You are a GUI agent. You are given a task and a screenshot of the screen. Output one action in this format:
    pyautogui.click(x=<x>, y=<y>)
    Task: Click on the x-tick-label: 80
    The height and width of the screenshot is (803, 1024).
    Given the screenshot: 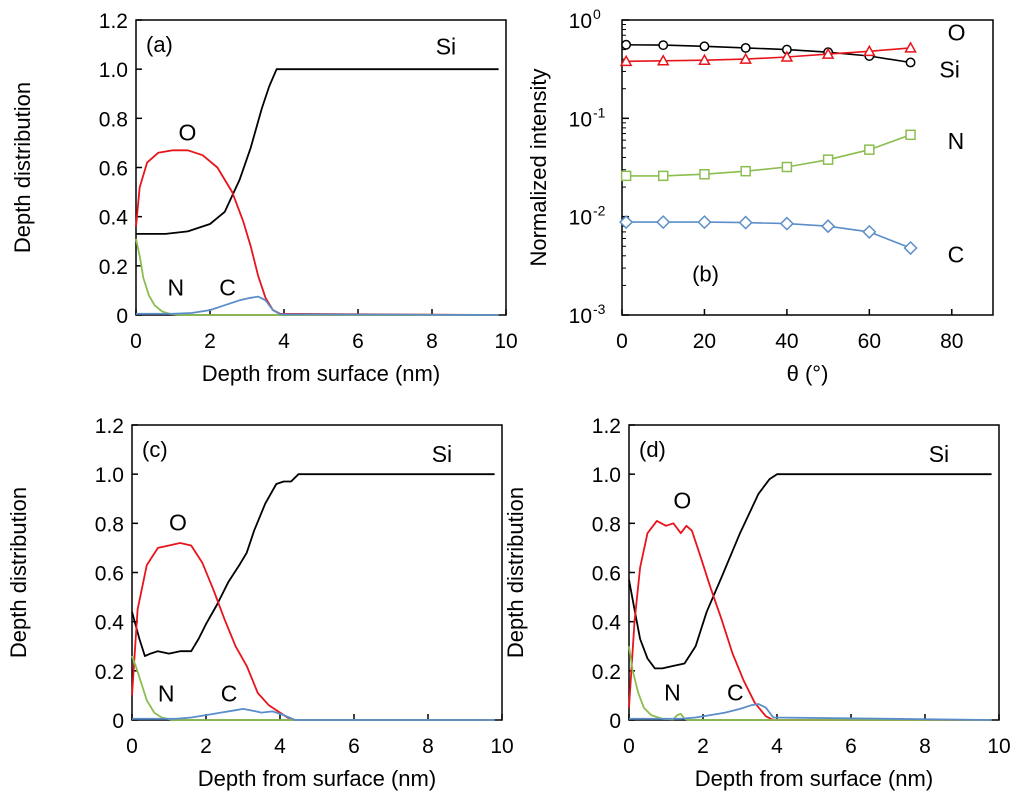 What is the action you would take?
    pyautogui.click(x=951, y=341)
    